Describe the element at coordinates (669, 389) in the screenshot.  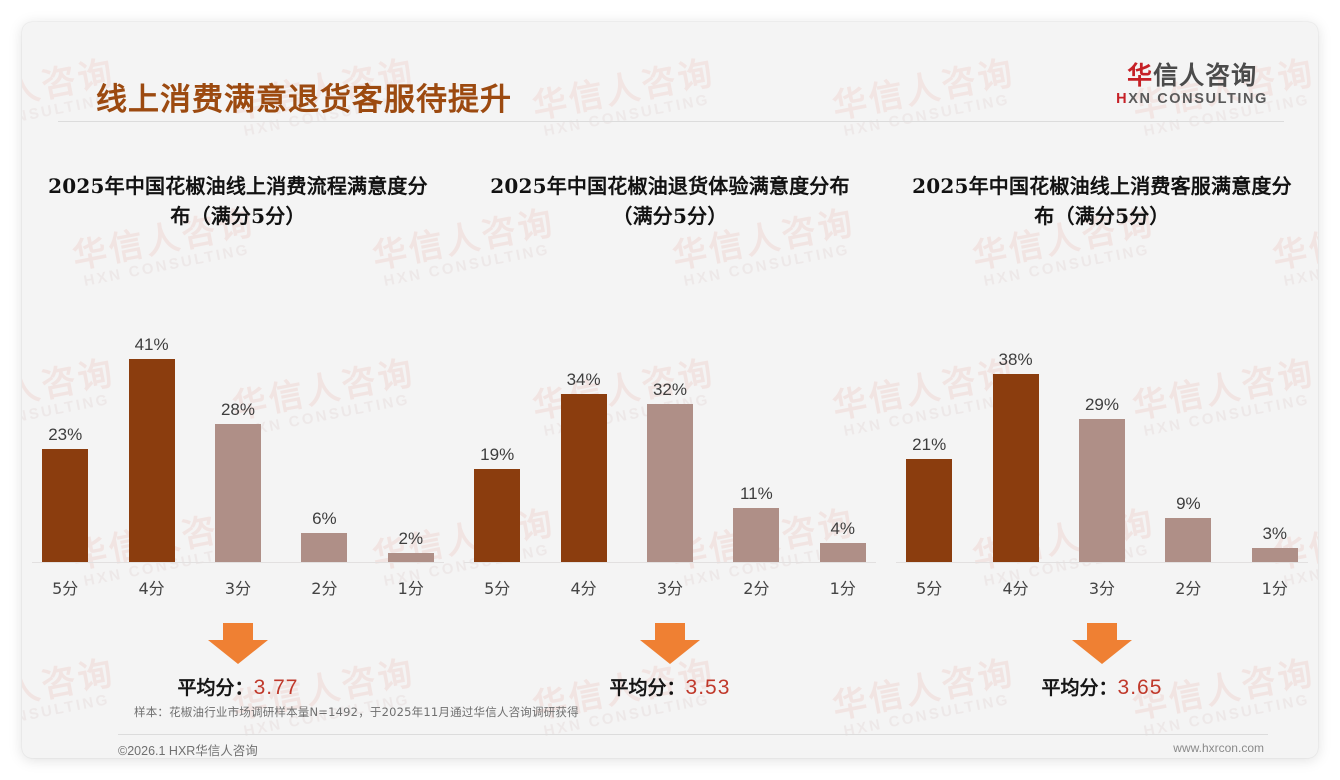
I see `bar-value-label: 32%` at that location.